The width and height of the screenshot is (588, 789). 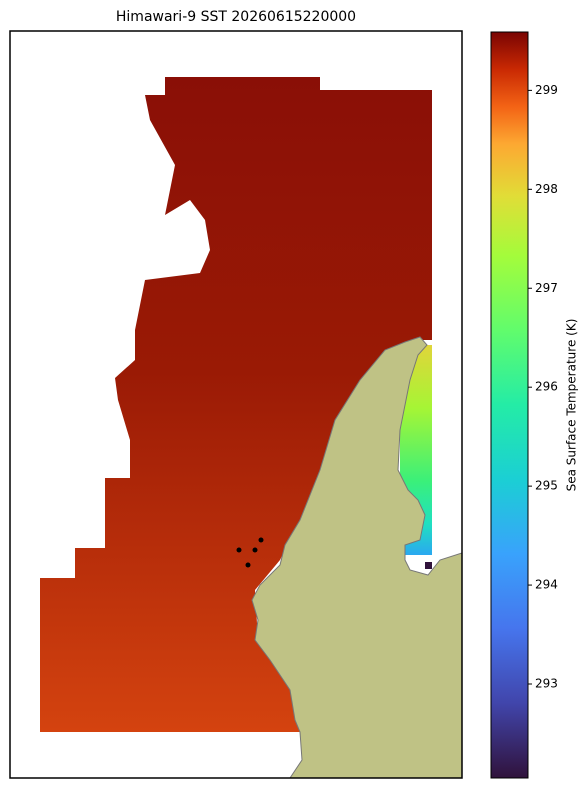 I want to click on sst-pixel, so click(x=428, y=565).